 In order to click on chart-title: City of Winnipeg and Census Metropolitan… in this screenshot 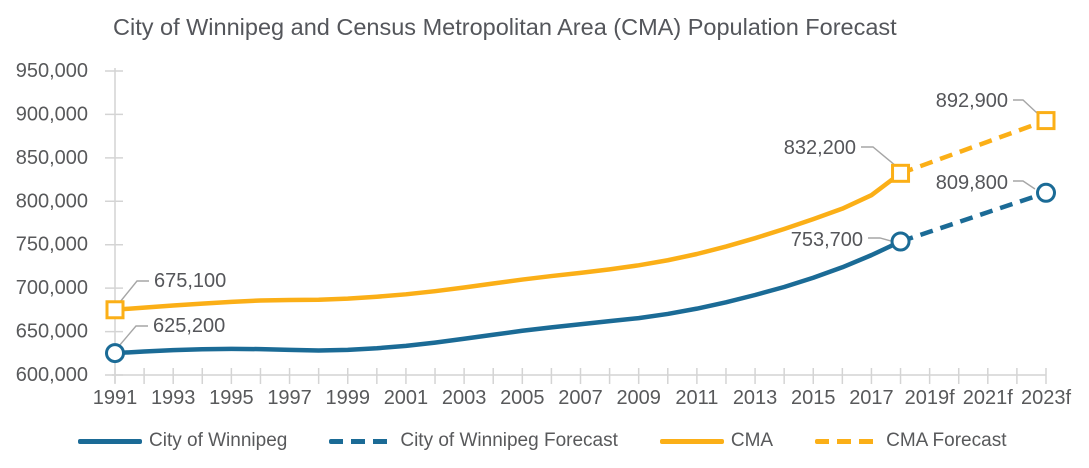, I will do `click(505, 27)`.